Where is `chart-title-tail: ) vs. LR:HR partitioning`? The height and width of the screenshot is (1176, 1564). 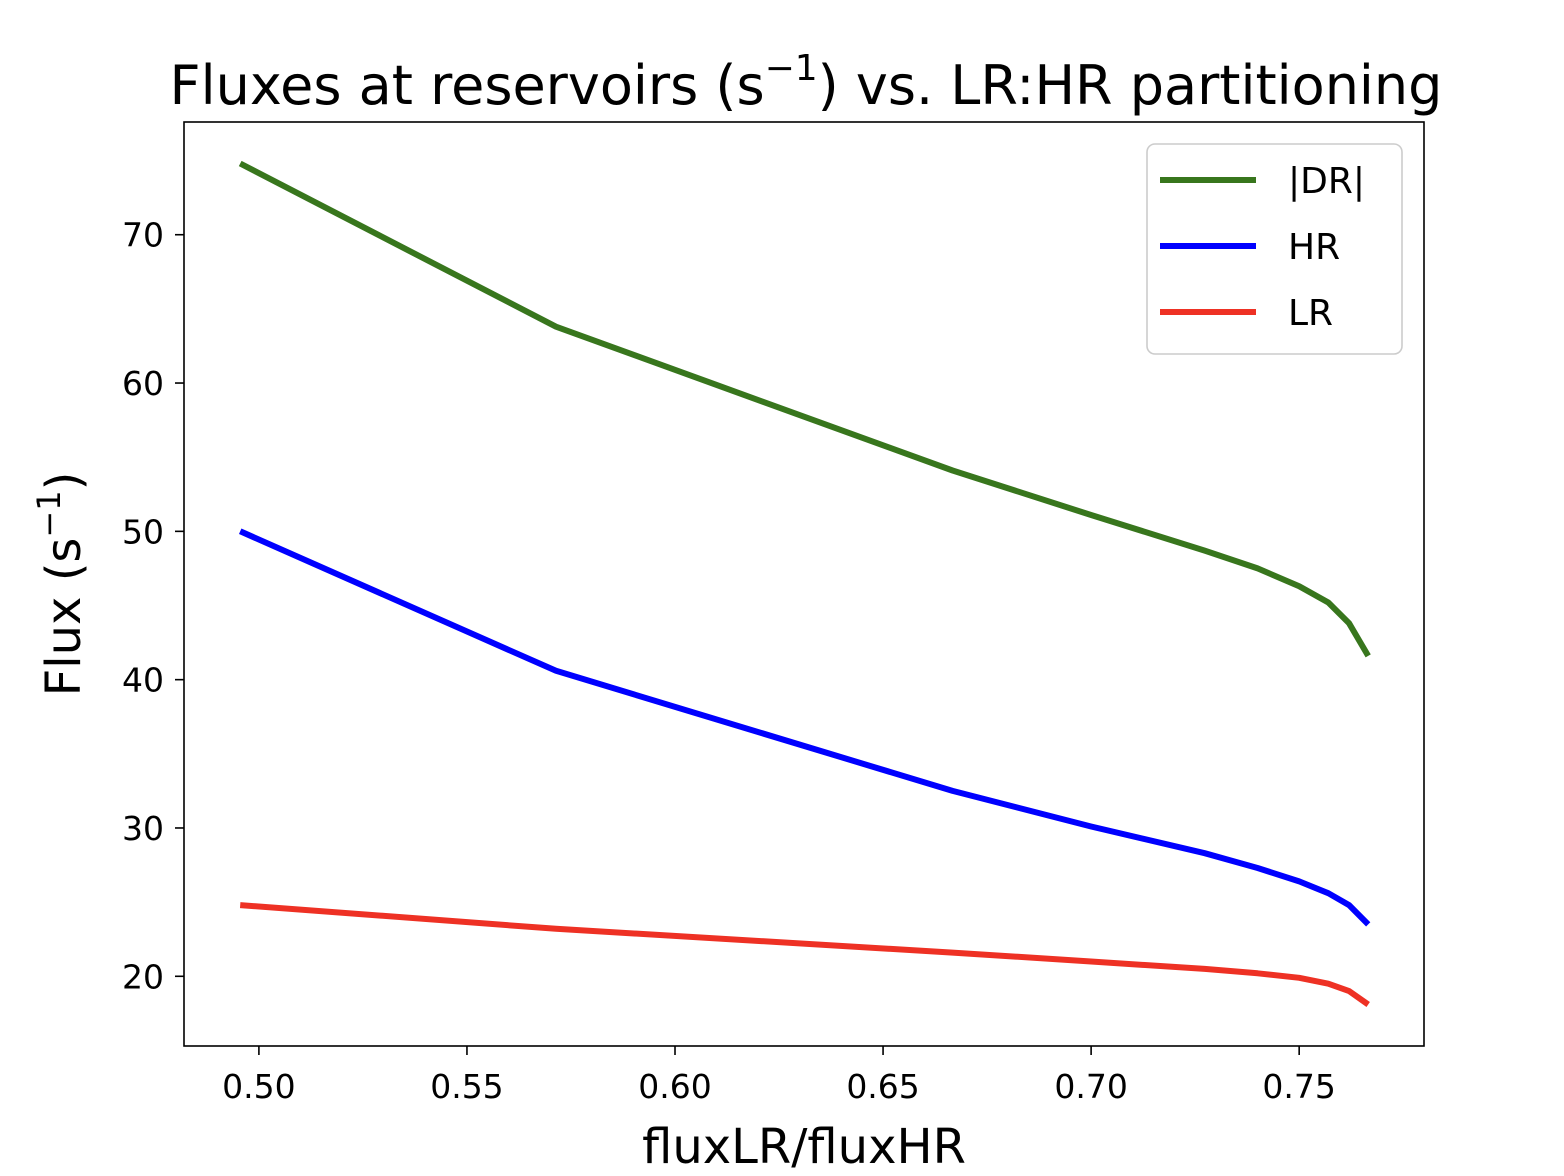
chart-title-tail: ) vs. LR:HR partitioning is located at coordinates (1130, 85).